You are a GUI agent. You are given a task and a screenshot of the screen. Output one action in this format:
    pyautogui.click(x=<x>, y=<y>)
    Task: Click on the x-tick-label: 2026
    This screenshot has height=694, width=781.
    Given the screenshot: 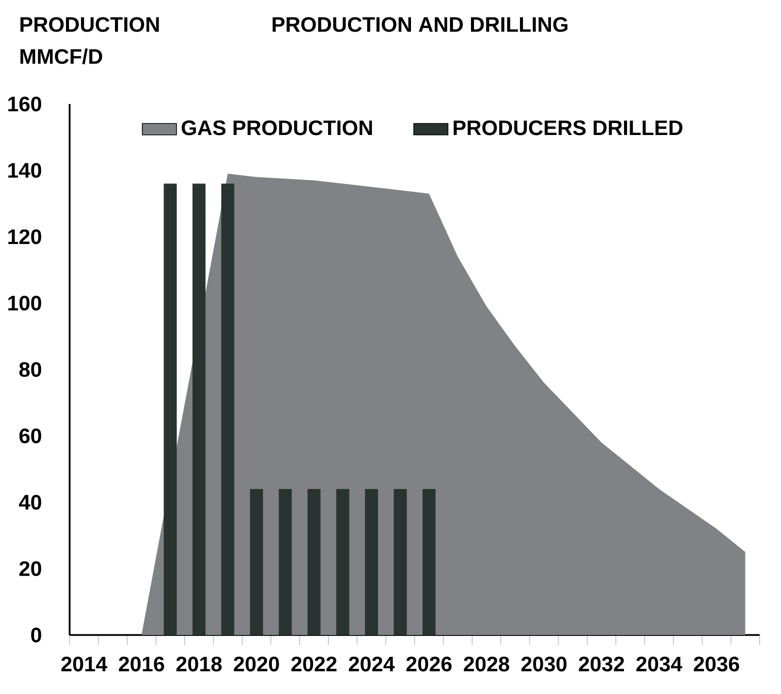 What is the action you would take?
    pyautogui.click(x=429, y=664)
    